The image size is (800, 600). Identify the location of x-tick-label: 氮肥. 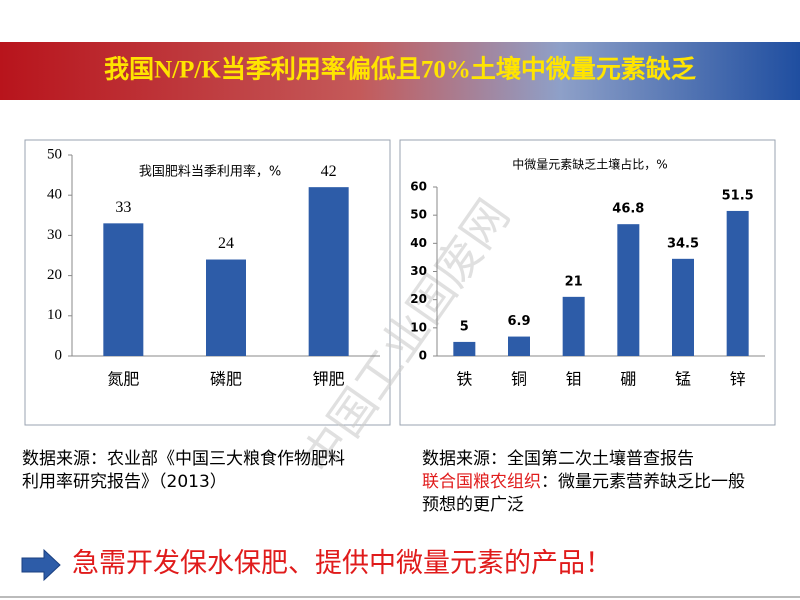
(123, 380).